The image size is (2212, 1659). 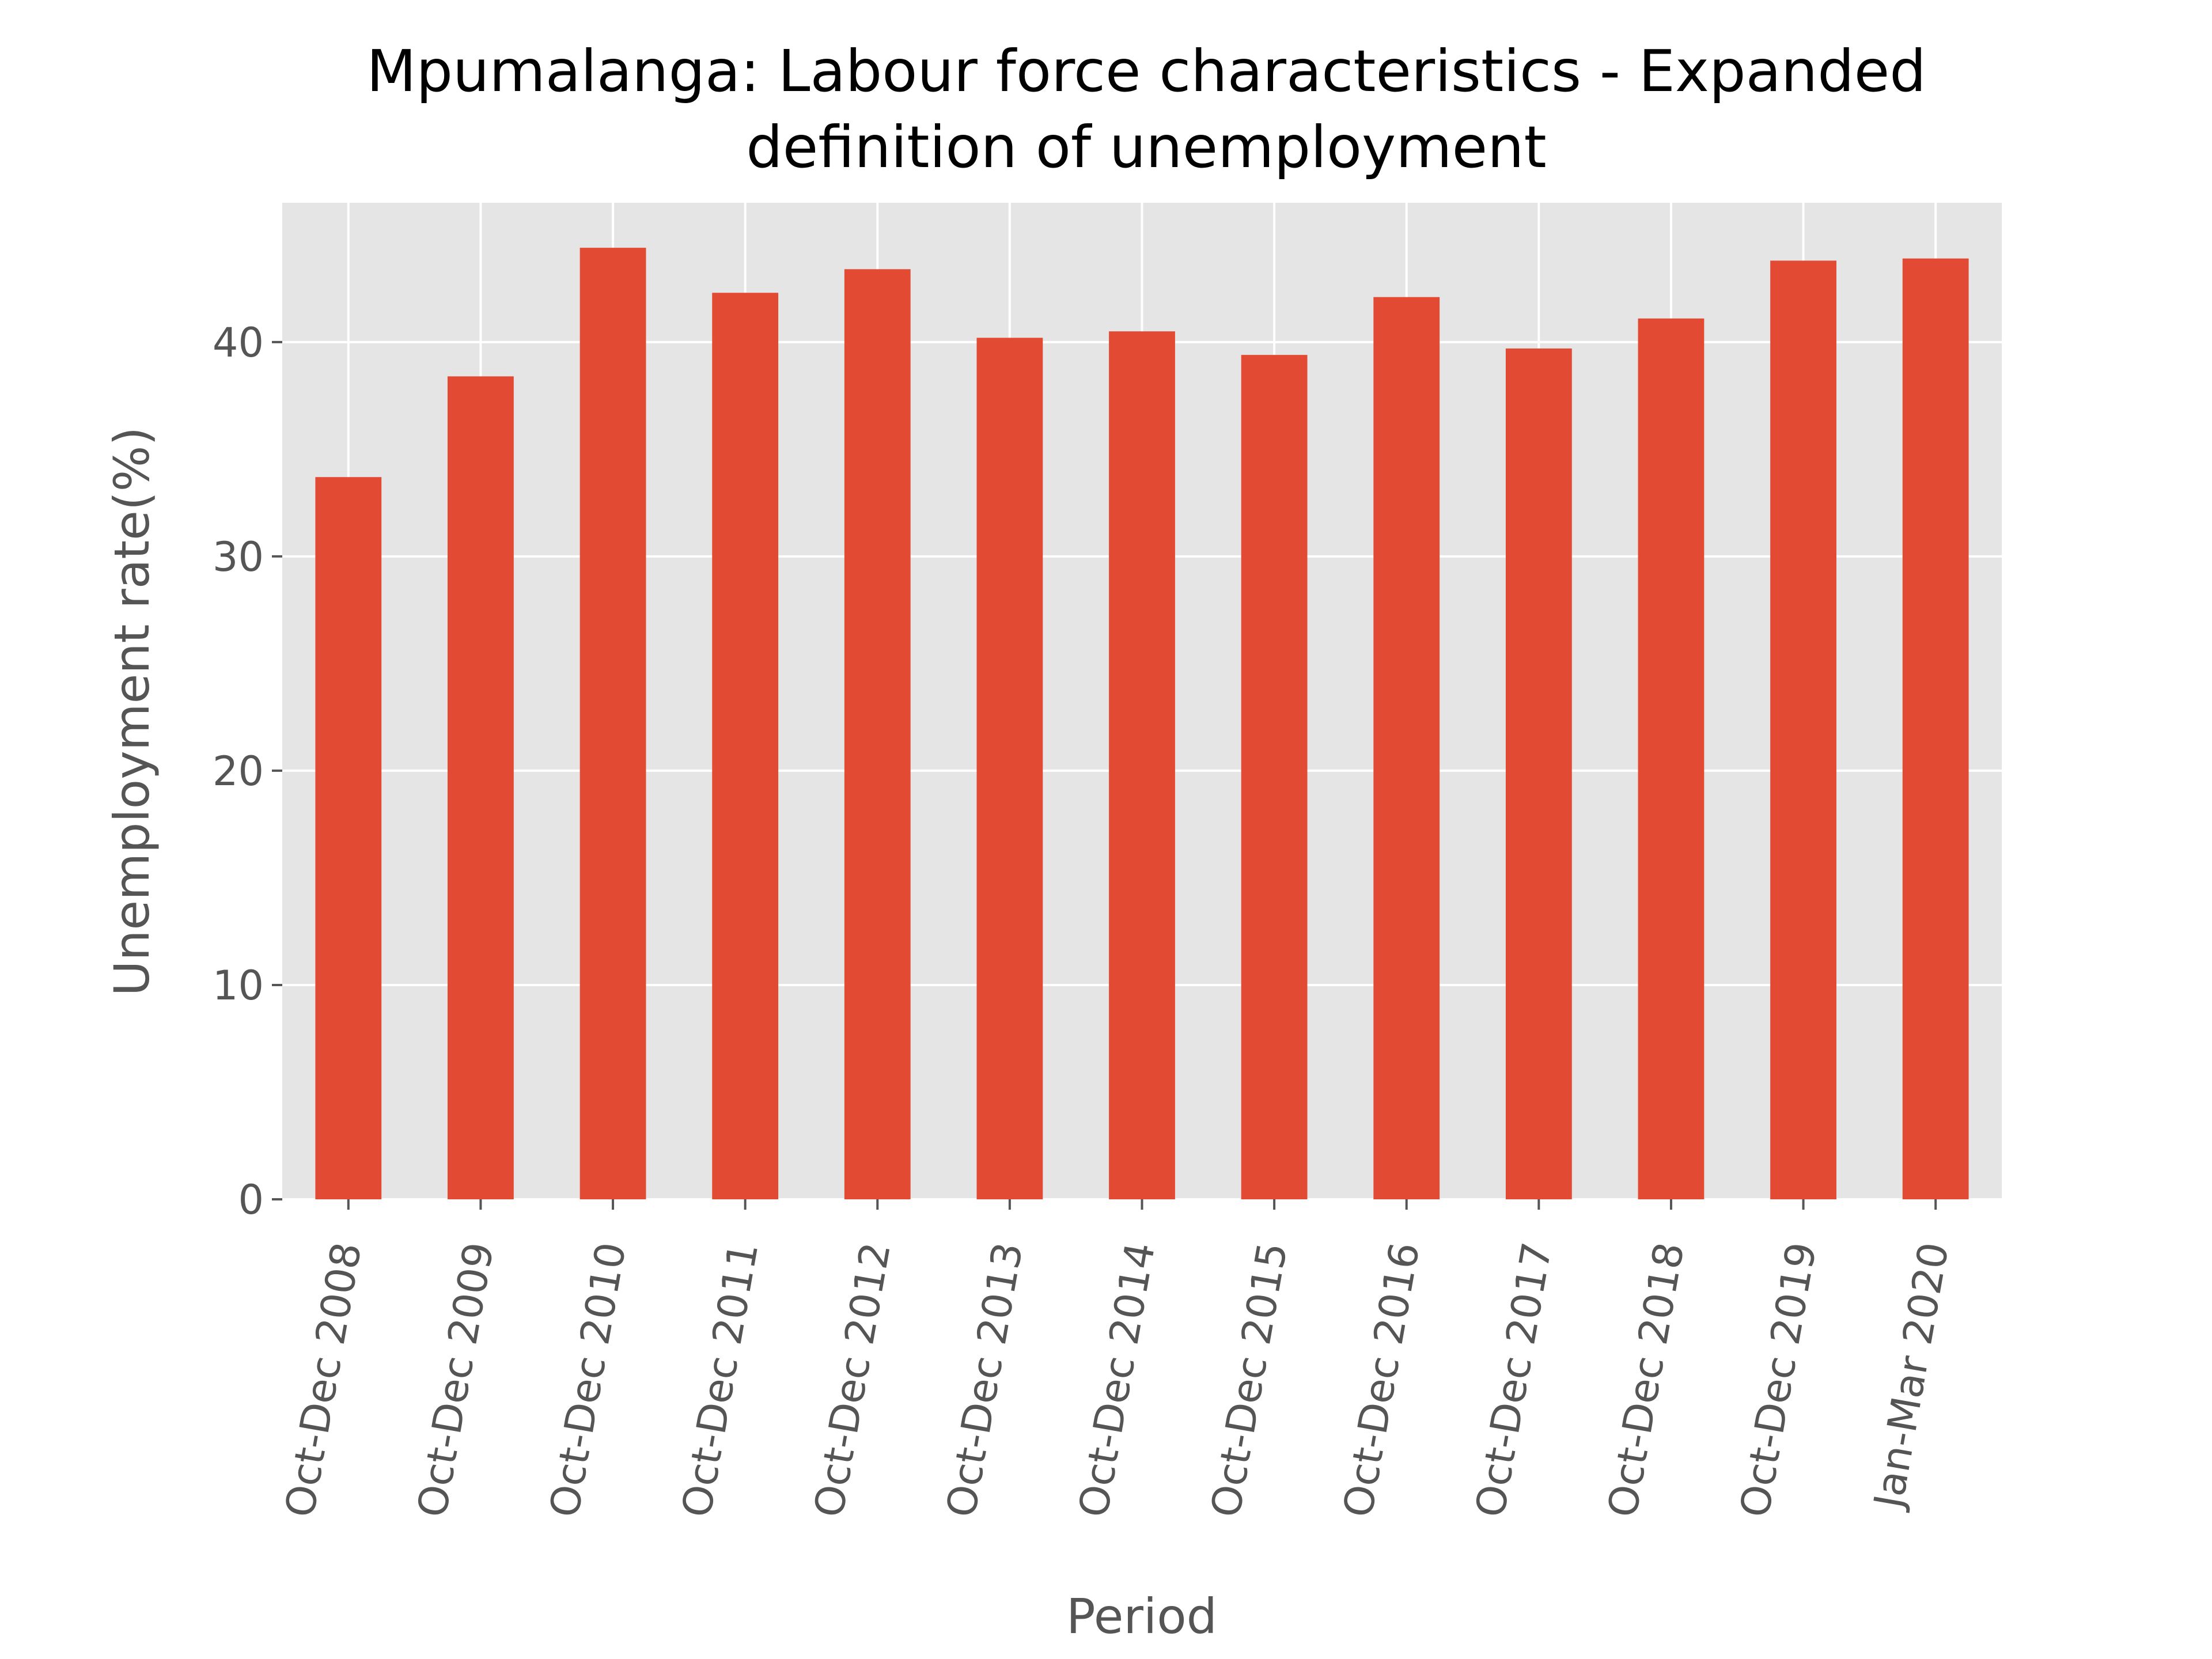 What do you see at coordinates (238, 771) in the screenshot?
I see `y-tick-label: 20` at bounding box center [238, 771].